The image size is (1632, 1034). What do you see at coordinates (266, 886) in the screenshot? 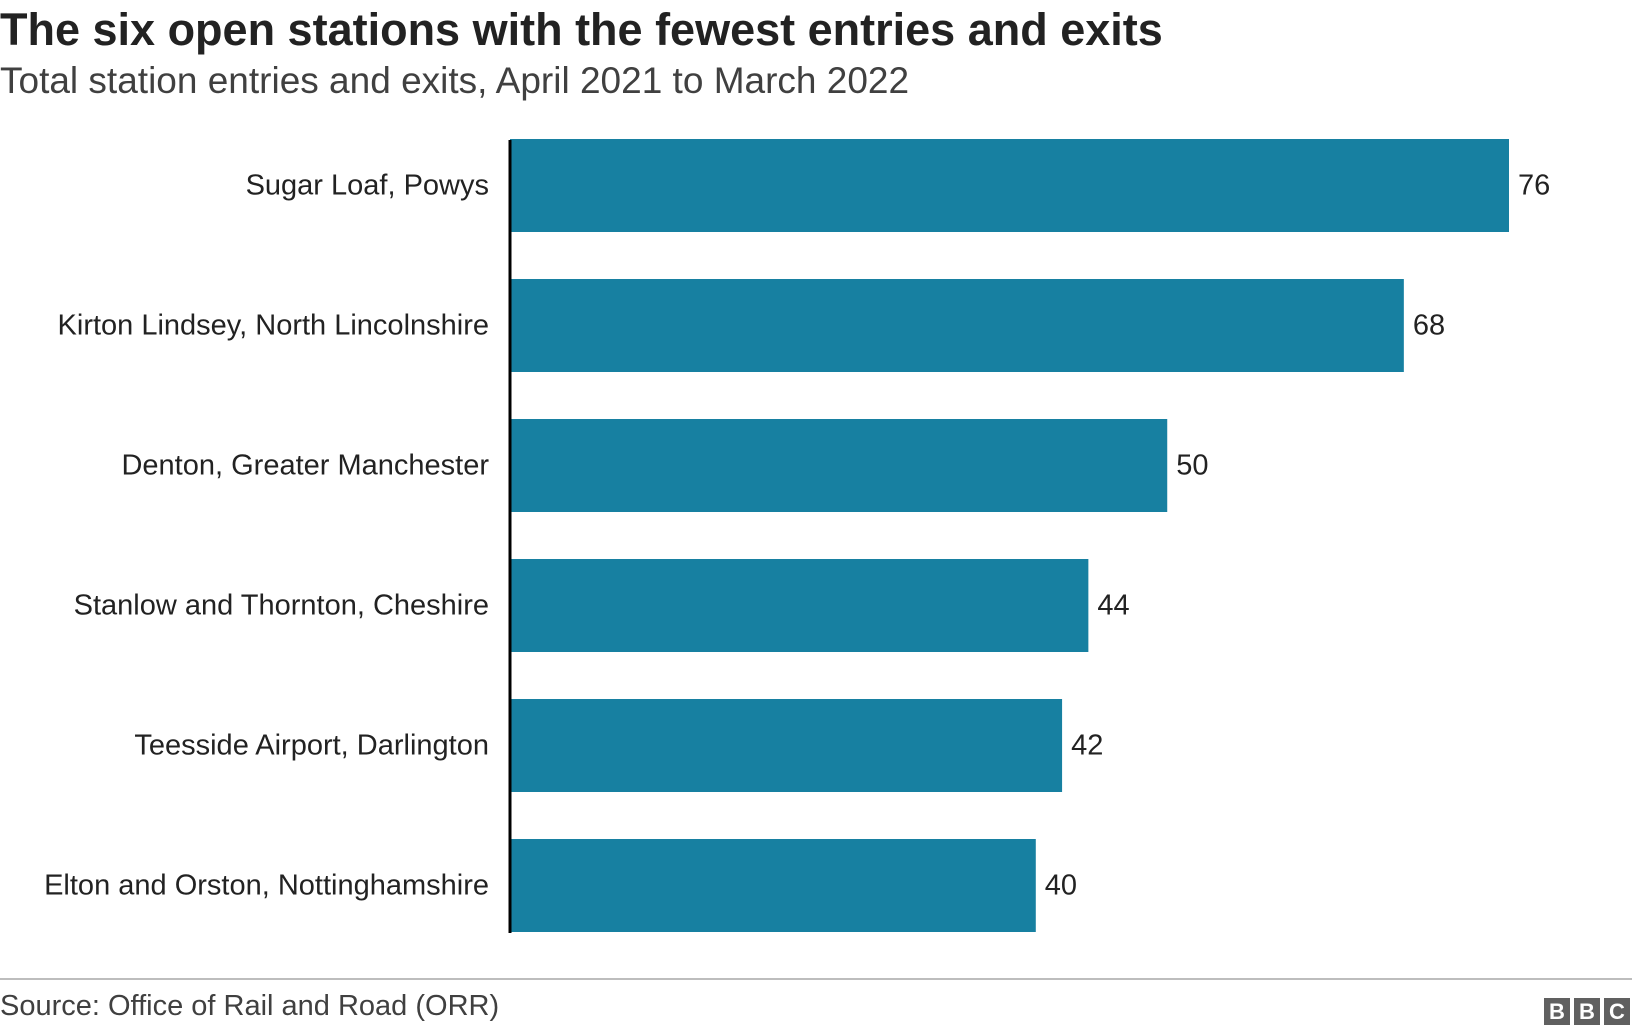
I see `category-label-5: Elton and Orston, Nottinghamshire` at bounding box center [266, 886].